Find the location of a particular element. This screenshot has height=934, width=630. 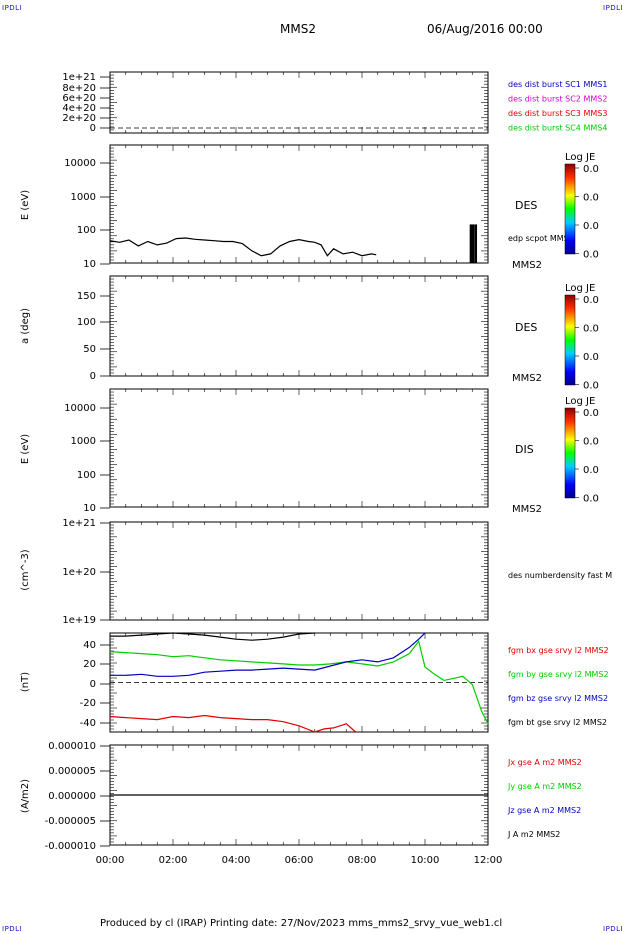

density-ytick-label: 1e+19 is located at coordinates (79, 620).